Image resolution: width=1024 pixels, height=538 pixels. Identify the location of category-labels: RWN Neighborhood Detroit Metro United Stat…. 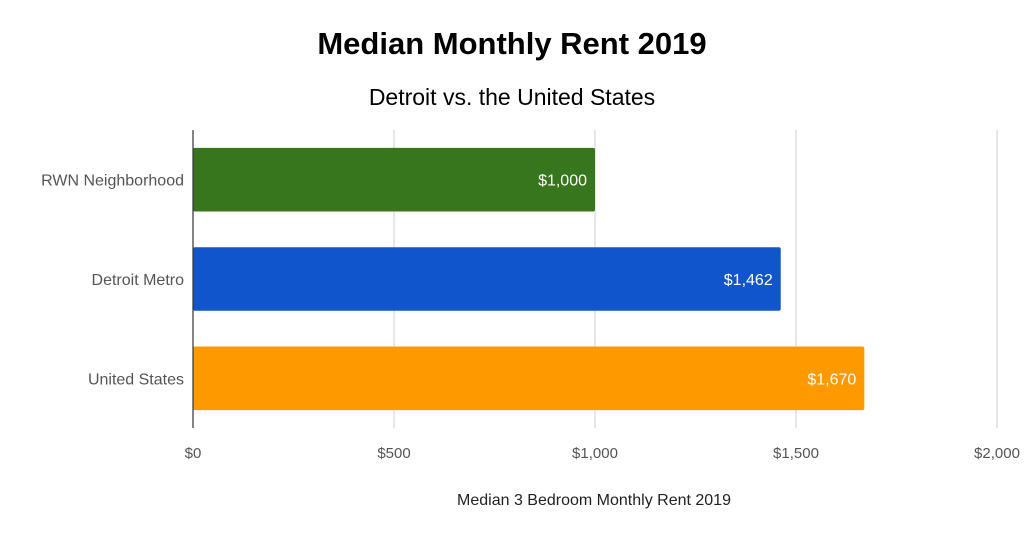
(112, 281).